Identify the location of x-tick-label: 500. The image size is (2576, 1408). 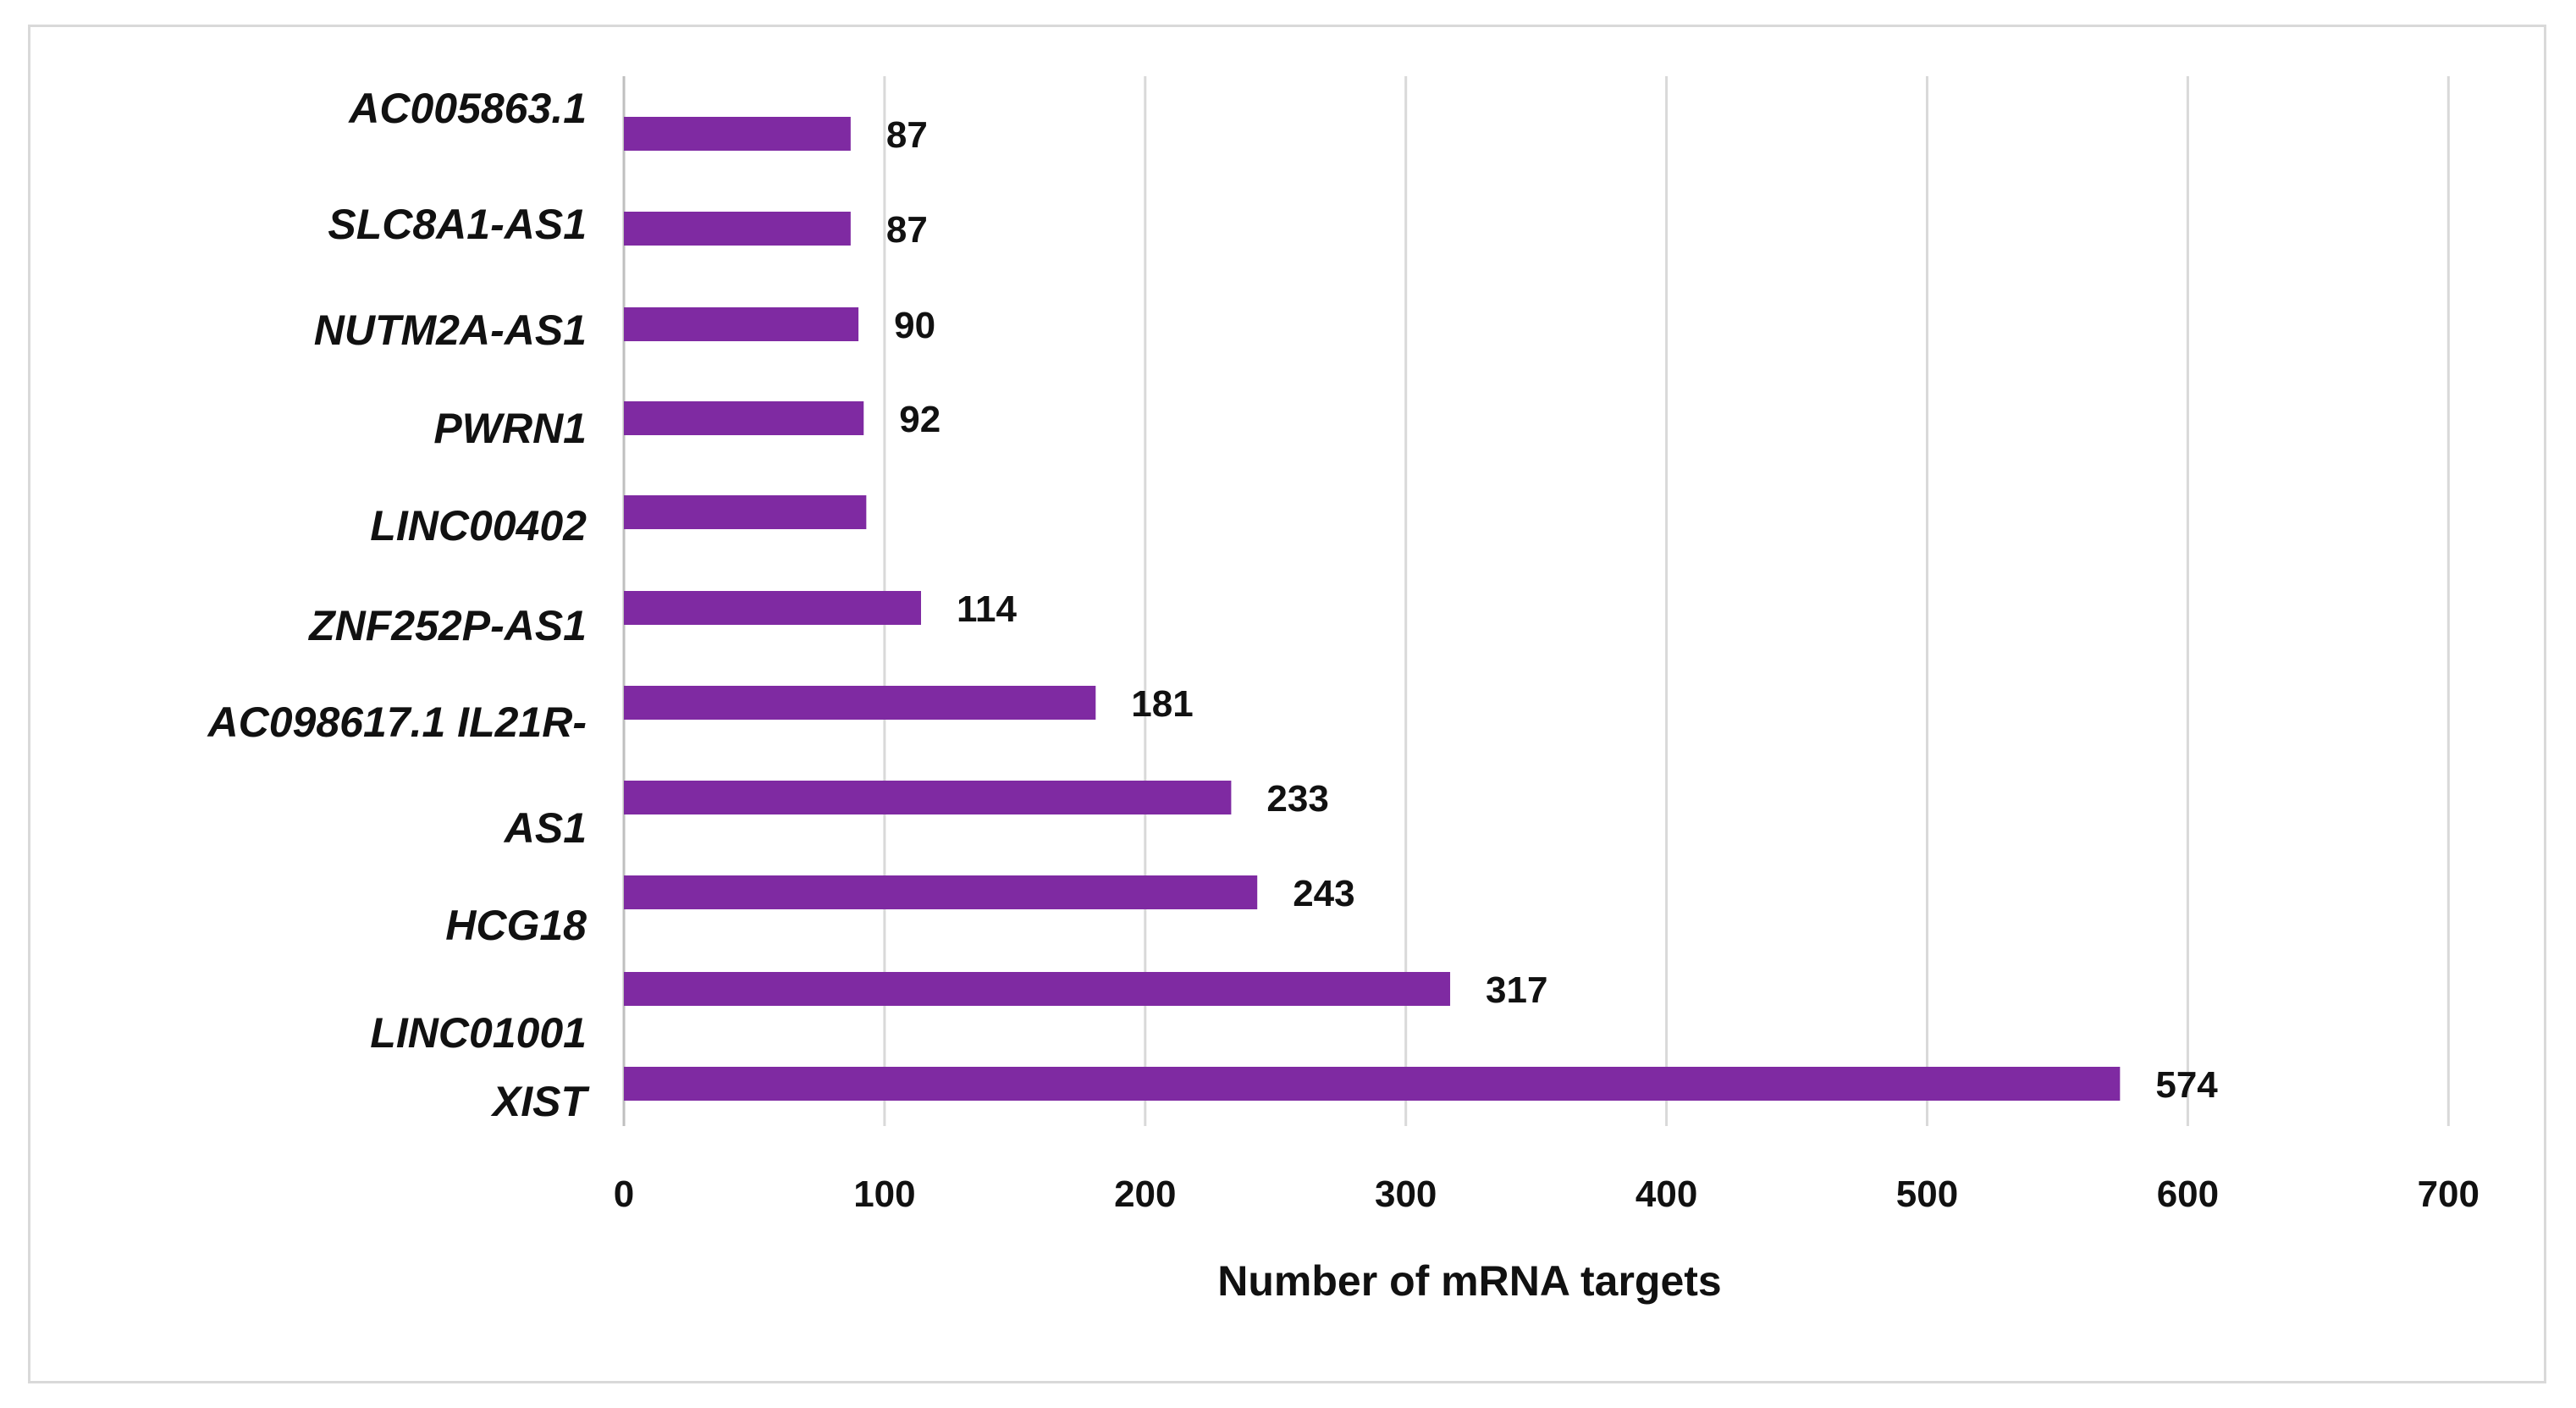
(1927, 1194).